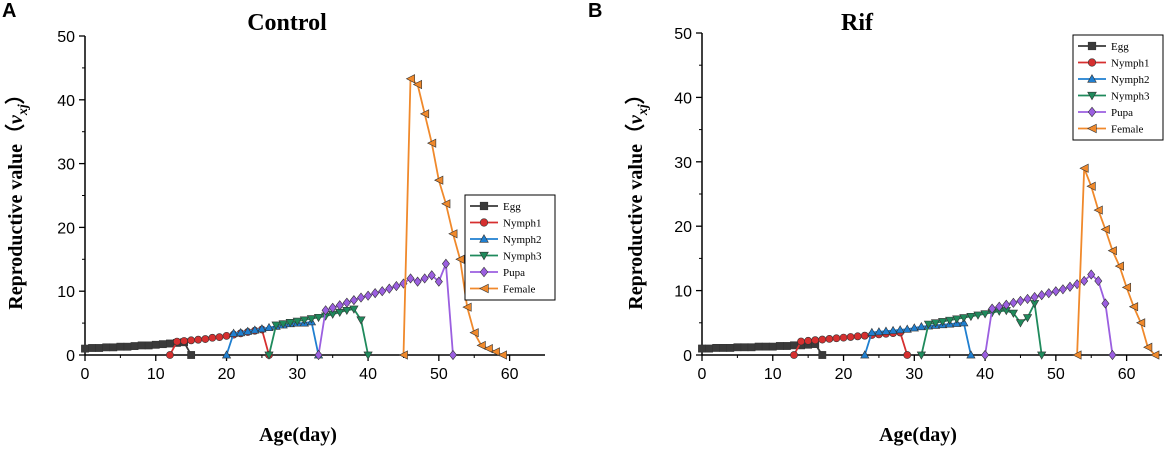  What do you see at coordinates (635, 217) in the screenshot?
I see `y-axis-label-b-prefix: Reproductive value（` at bounding box center [635, 217].